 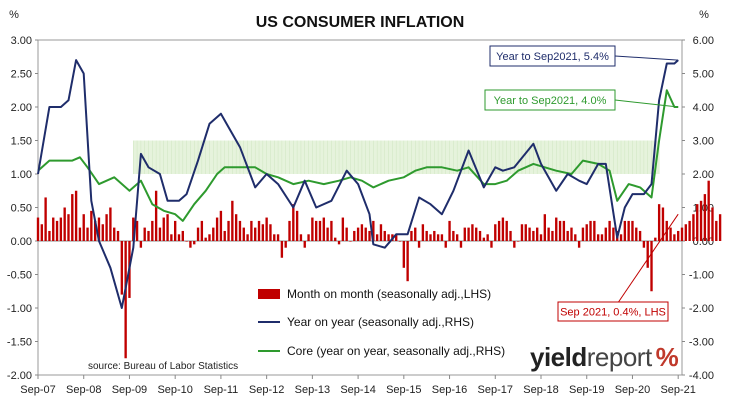 What do you see at coordinates (163, 366) in the screenshot?
I see `source-note: source: Bureau of Labor Statistics` at bounding box center [163, 366].